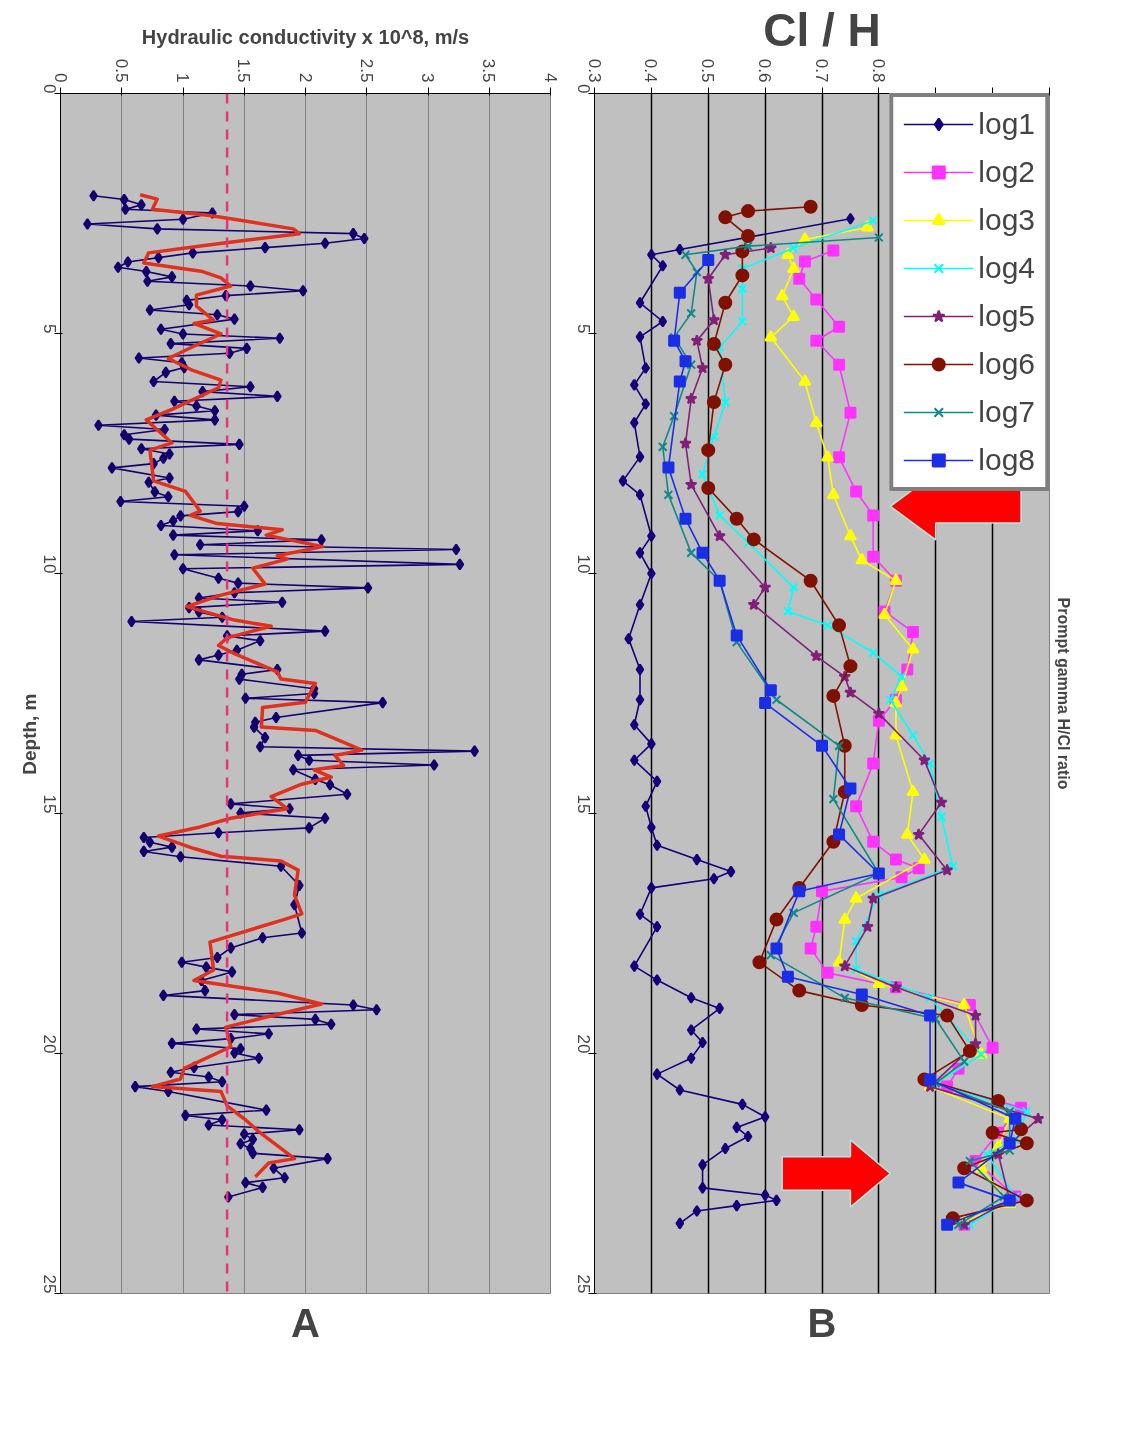 The width and height of the screenshot is (1124, 1433). What do you see at coordinates (1006, 268) in the screenshot?
I see `legend-label: log4` at bounding box center [1006, 268].